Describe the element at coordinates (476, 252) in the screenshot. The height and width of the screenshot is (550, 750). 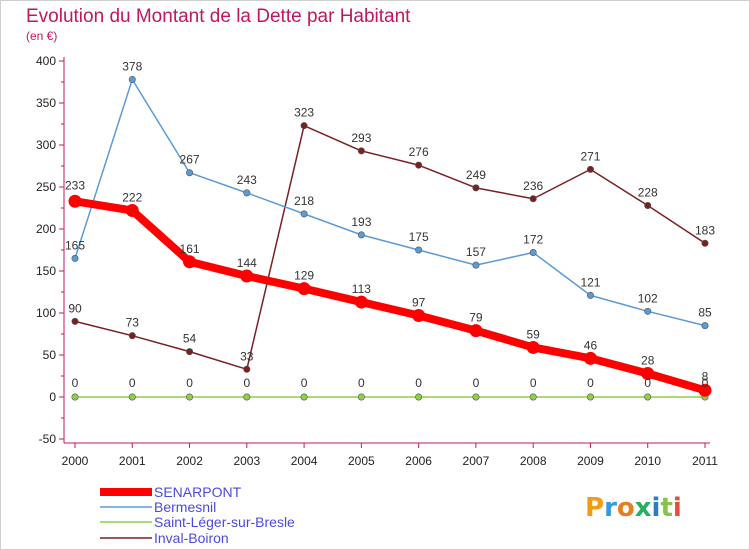
I see `data-label: 157` at that location.